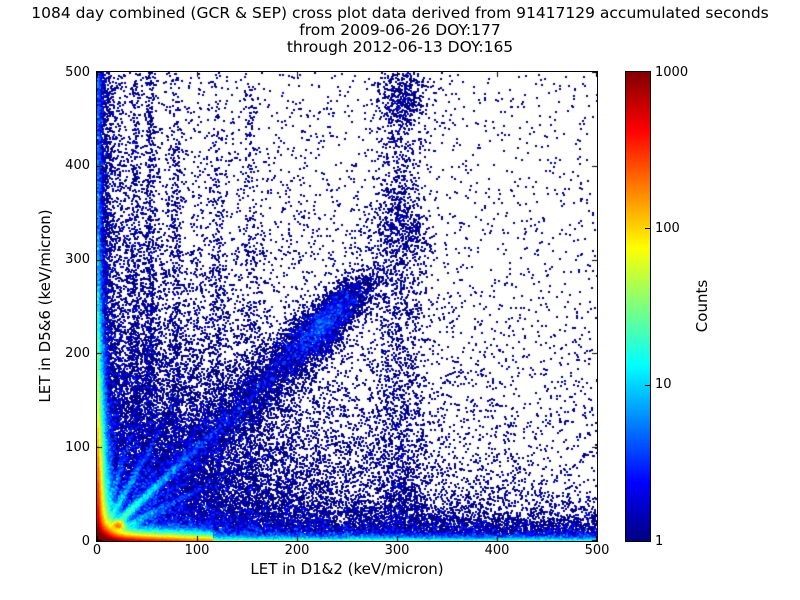  What do you see at coordinates (77, 72) in the screenshot?
I see `y-tick-label: 500` at bounding box center [77, 72].